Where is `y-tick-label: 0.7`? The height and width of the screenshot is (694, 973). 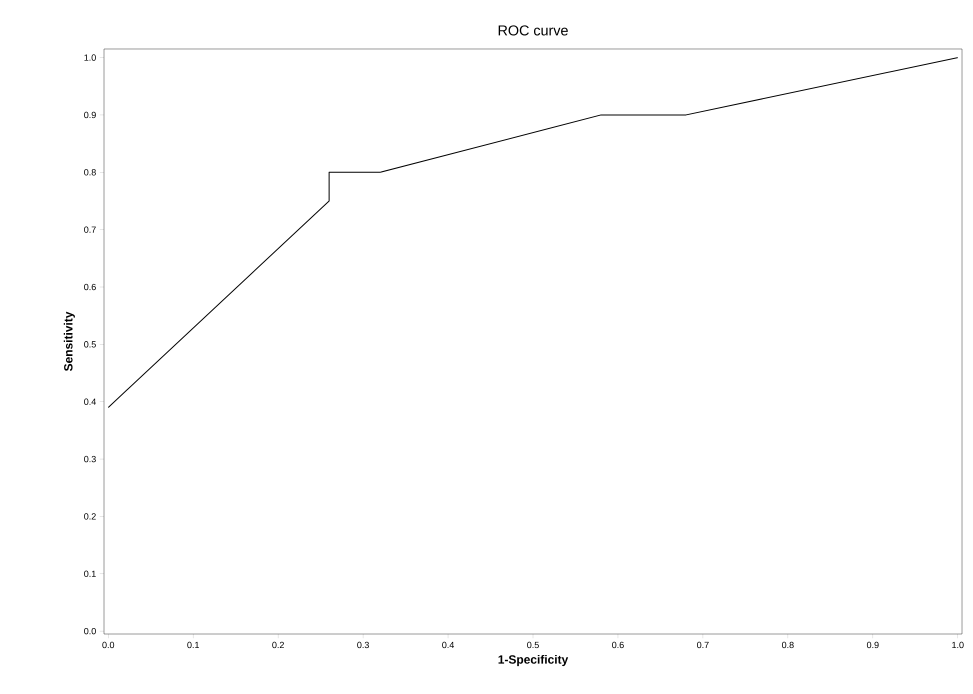
y-tick-label: 0.7 is located at coordinates (90, 229).